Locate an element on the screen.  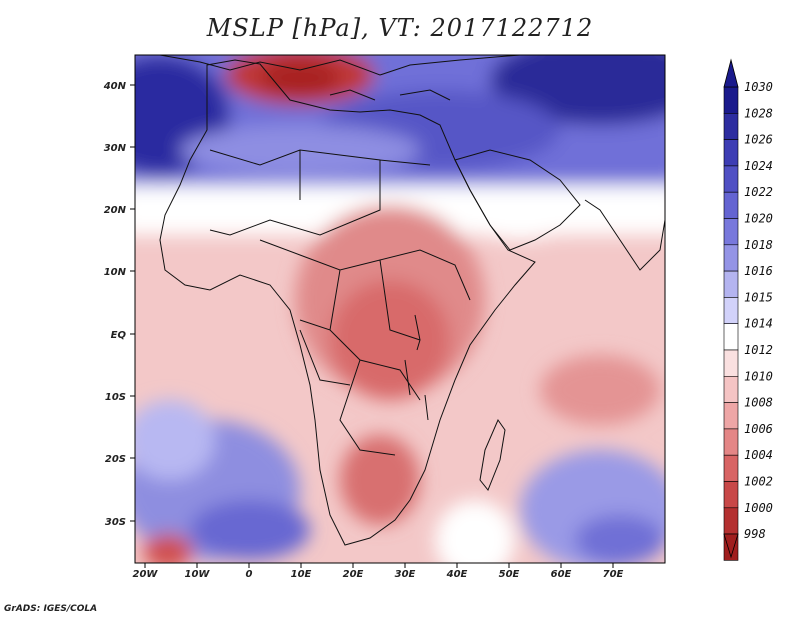
lon-tick: 60E is located at coordinates (561, 571).